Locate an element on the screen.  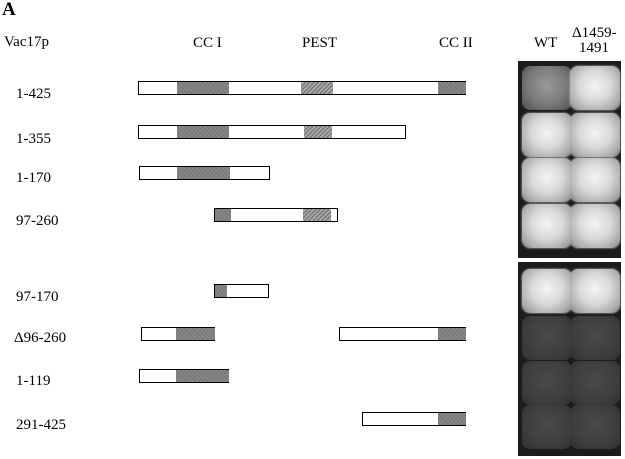
row-label: 1-170 is located at coordinates (33, 178).